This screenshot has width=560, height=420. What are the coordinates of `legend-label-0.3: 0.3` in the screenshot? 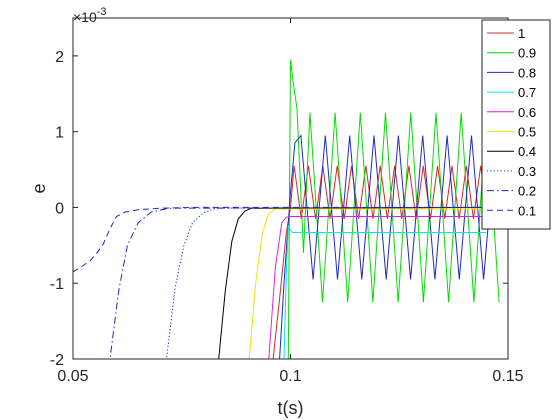 It's located at (527, 171).